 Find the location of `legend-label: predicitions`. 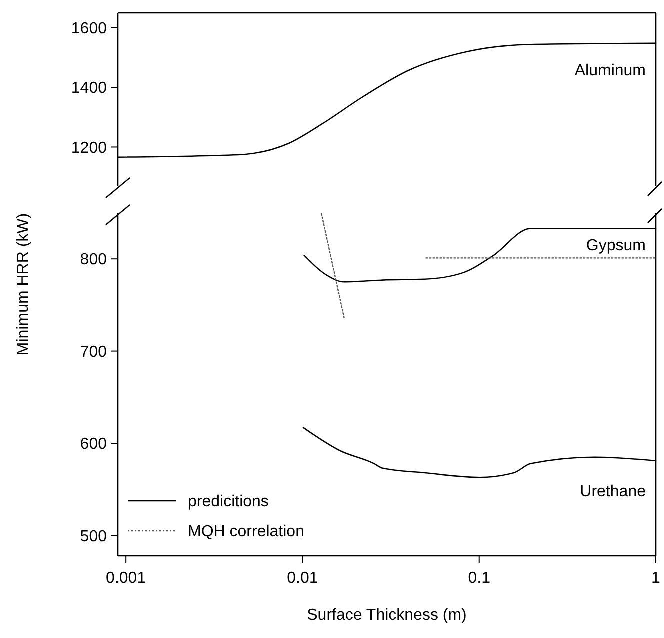

legend-label: predicitions is located at coordinates (228, 502).